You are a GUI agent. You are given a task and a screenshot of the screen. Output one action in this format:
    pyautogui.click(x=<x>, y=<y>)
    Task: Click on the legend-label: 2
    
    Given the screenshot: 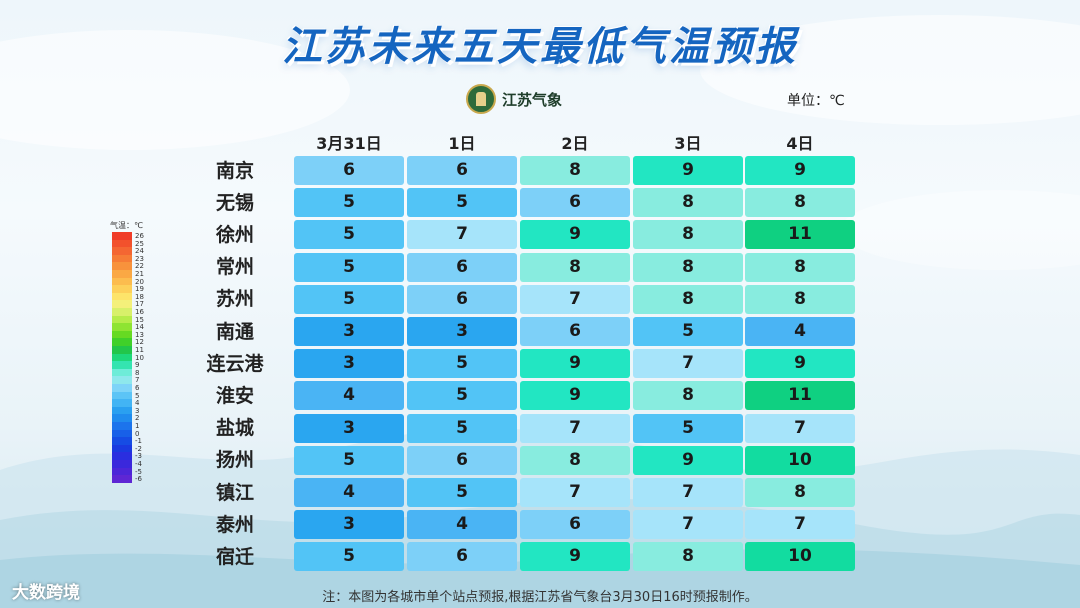 What is the action you would take?
    pyautogui.click(x=137, y=418)
    